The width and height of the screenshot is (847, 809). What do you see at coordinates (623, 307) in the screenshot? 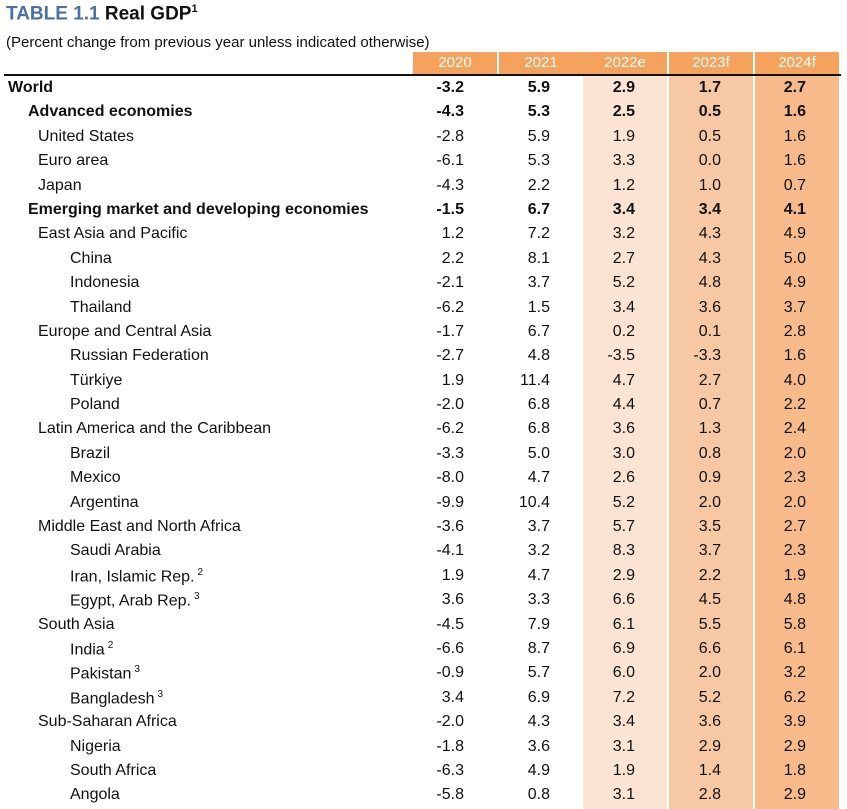
I see `cell-2022e: 3.4` at bounding box center [623, 307].